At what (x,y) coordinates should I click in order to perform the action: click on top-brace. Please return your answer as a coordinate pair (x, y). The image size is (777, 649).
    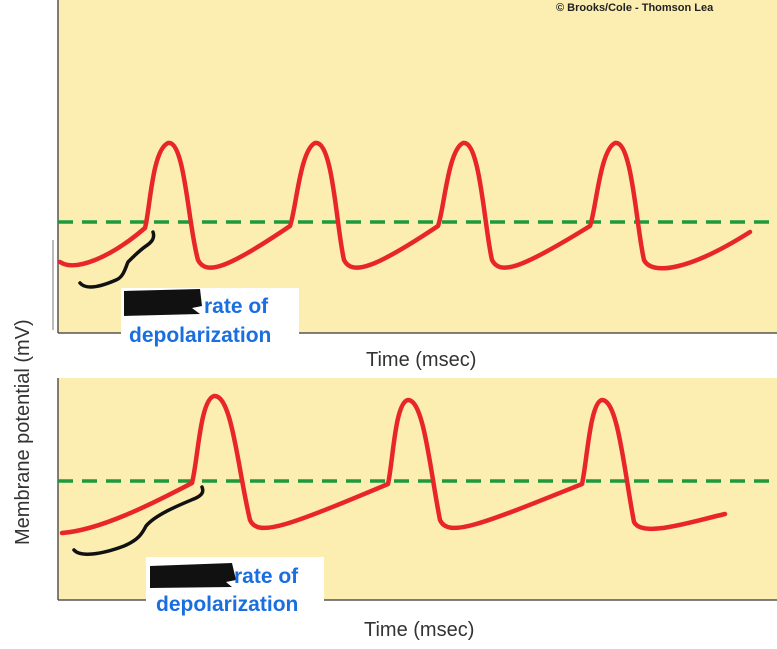
    Looking at the image, I should click on (117, 259).